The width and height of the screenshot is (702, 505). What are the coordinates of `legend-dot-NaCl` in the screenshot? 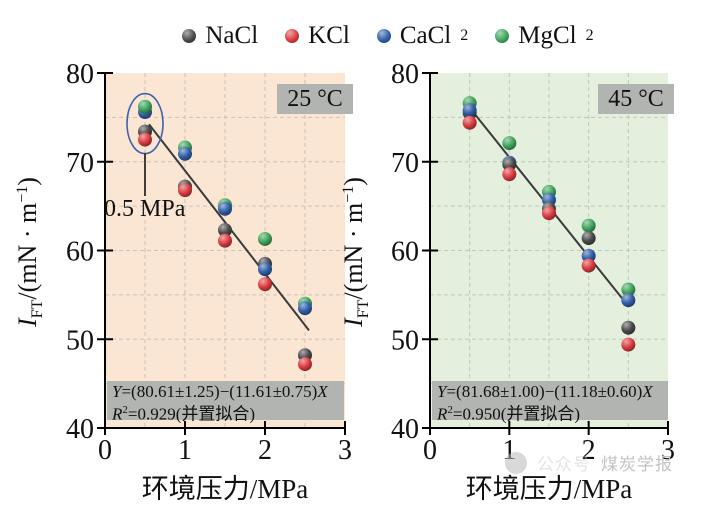 It's located at (189, 36).